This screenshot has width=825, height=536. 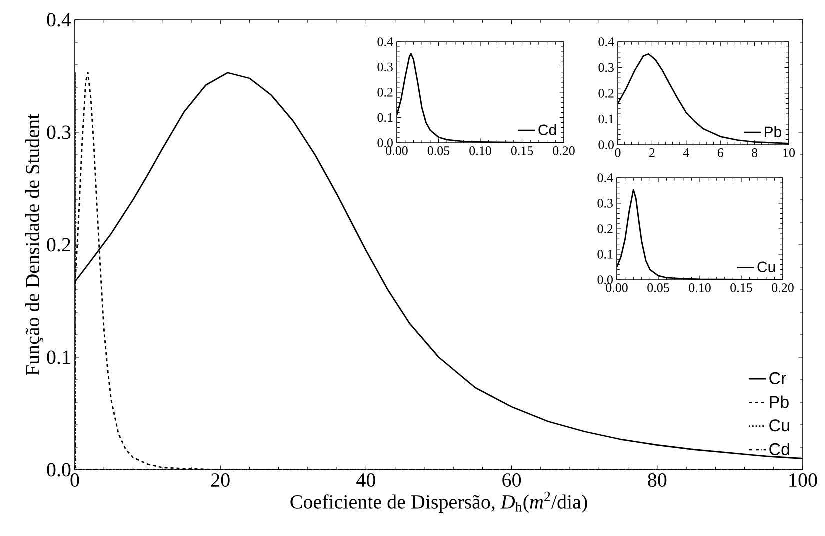 I want to click on x-tick-label: 8, so click(x=755, y=153).